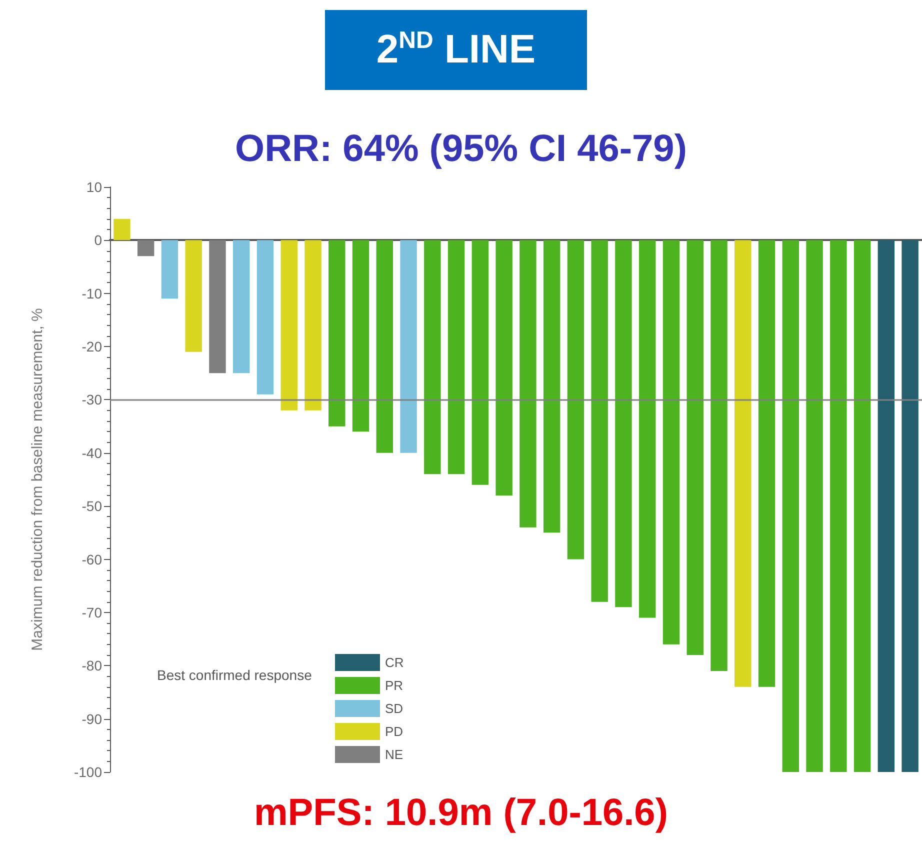 The height and width of the screenshot is (843, 922). What do you see at coordinates (98, 240) in the screenshot?
I see `y-tick-label: 0` at bounding box center [98, 240].